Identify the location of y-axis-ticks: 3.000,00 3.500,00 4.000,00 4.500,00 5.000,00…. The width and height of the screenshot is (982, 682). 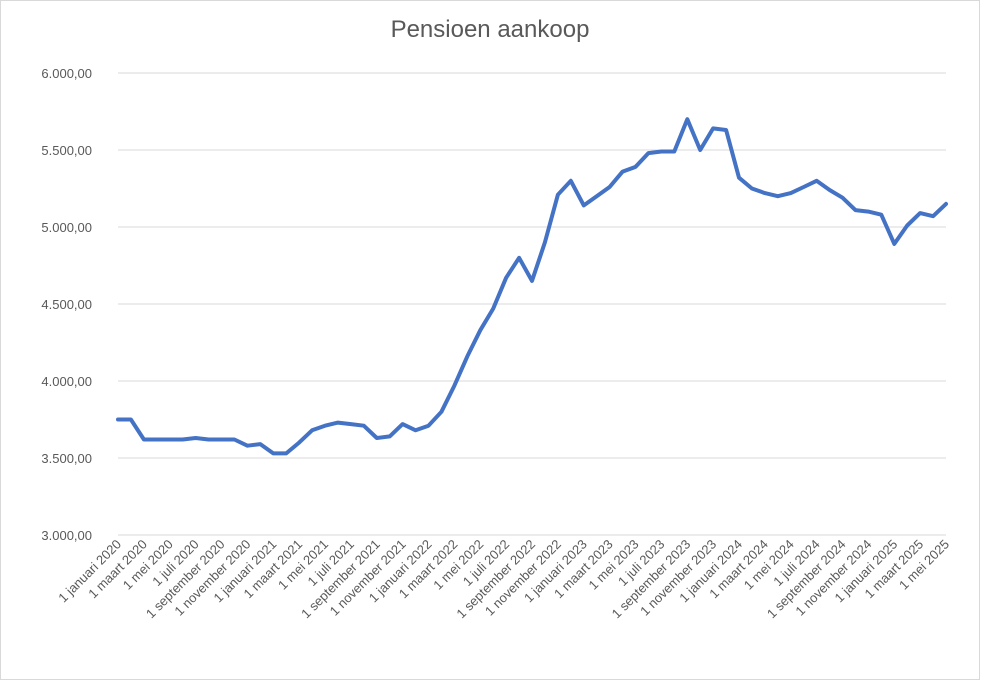
(66, 304).